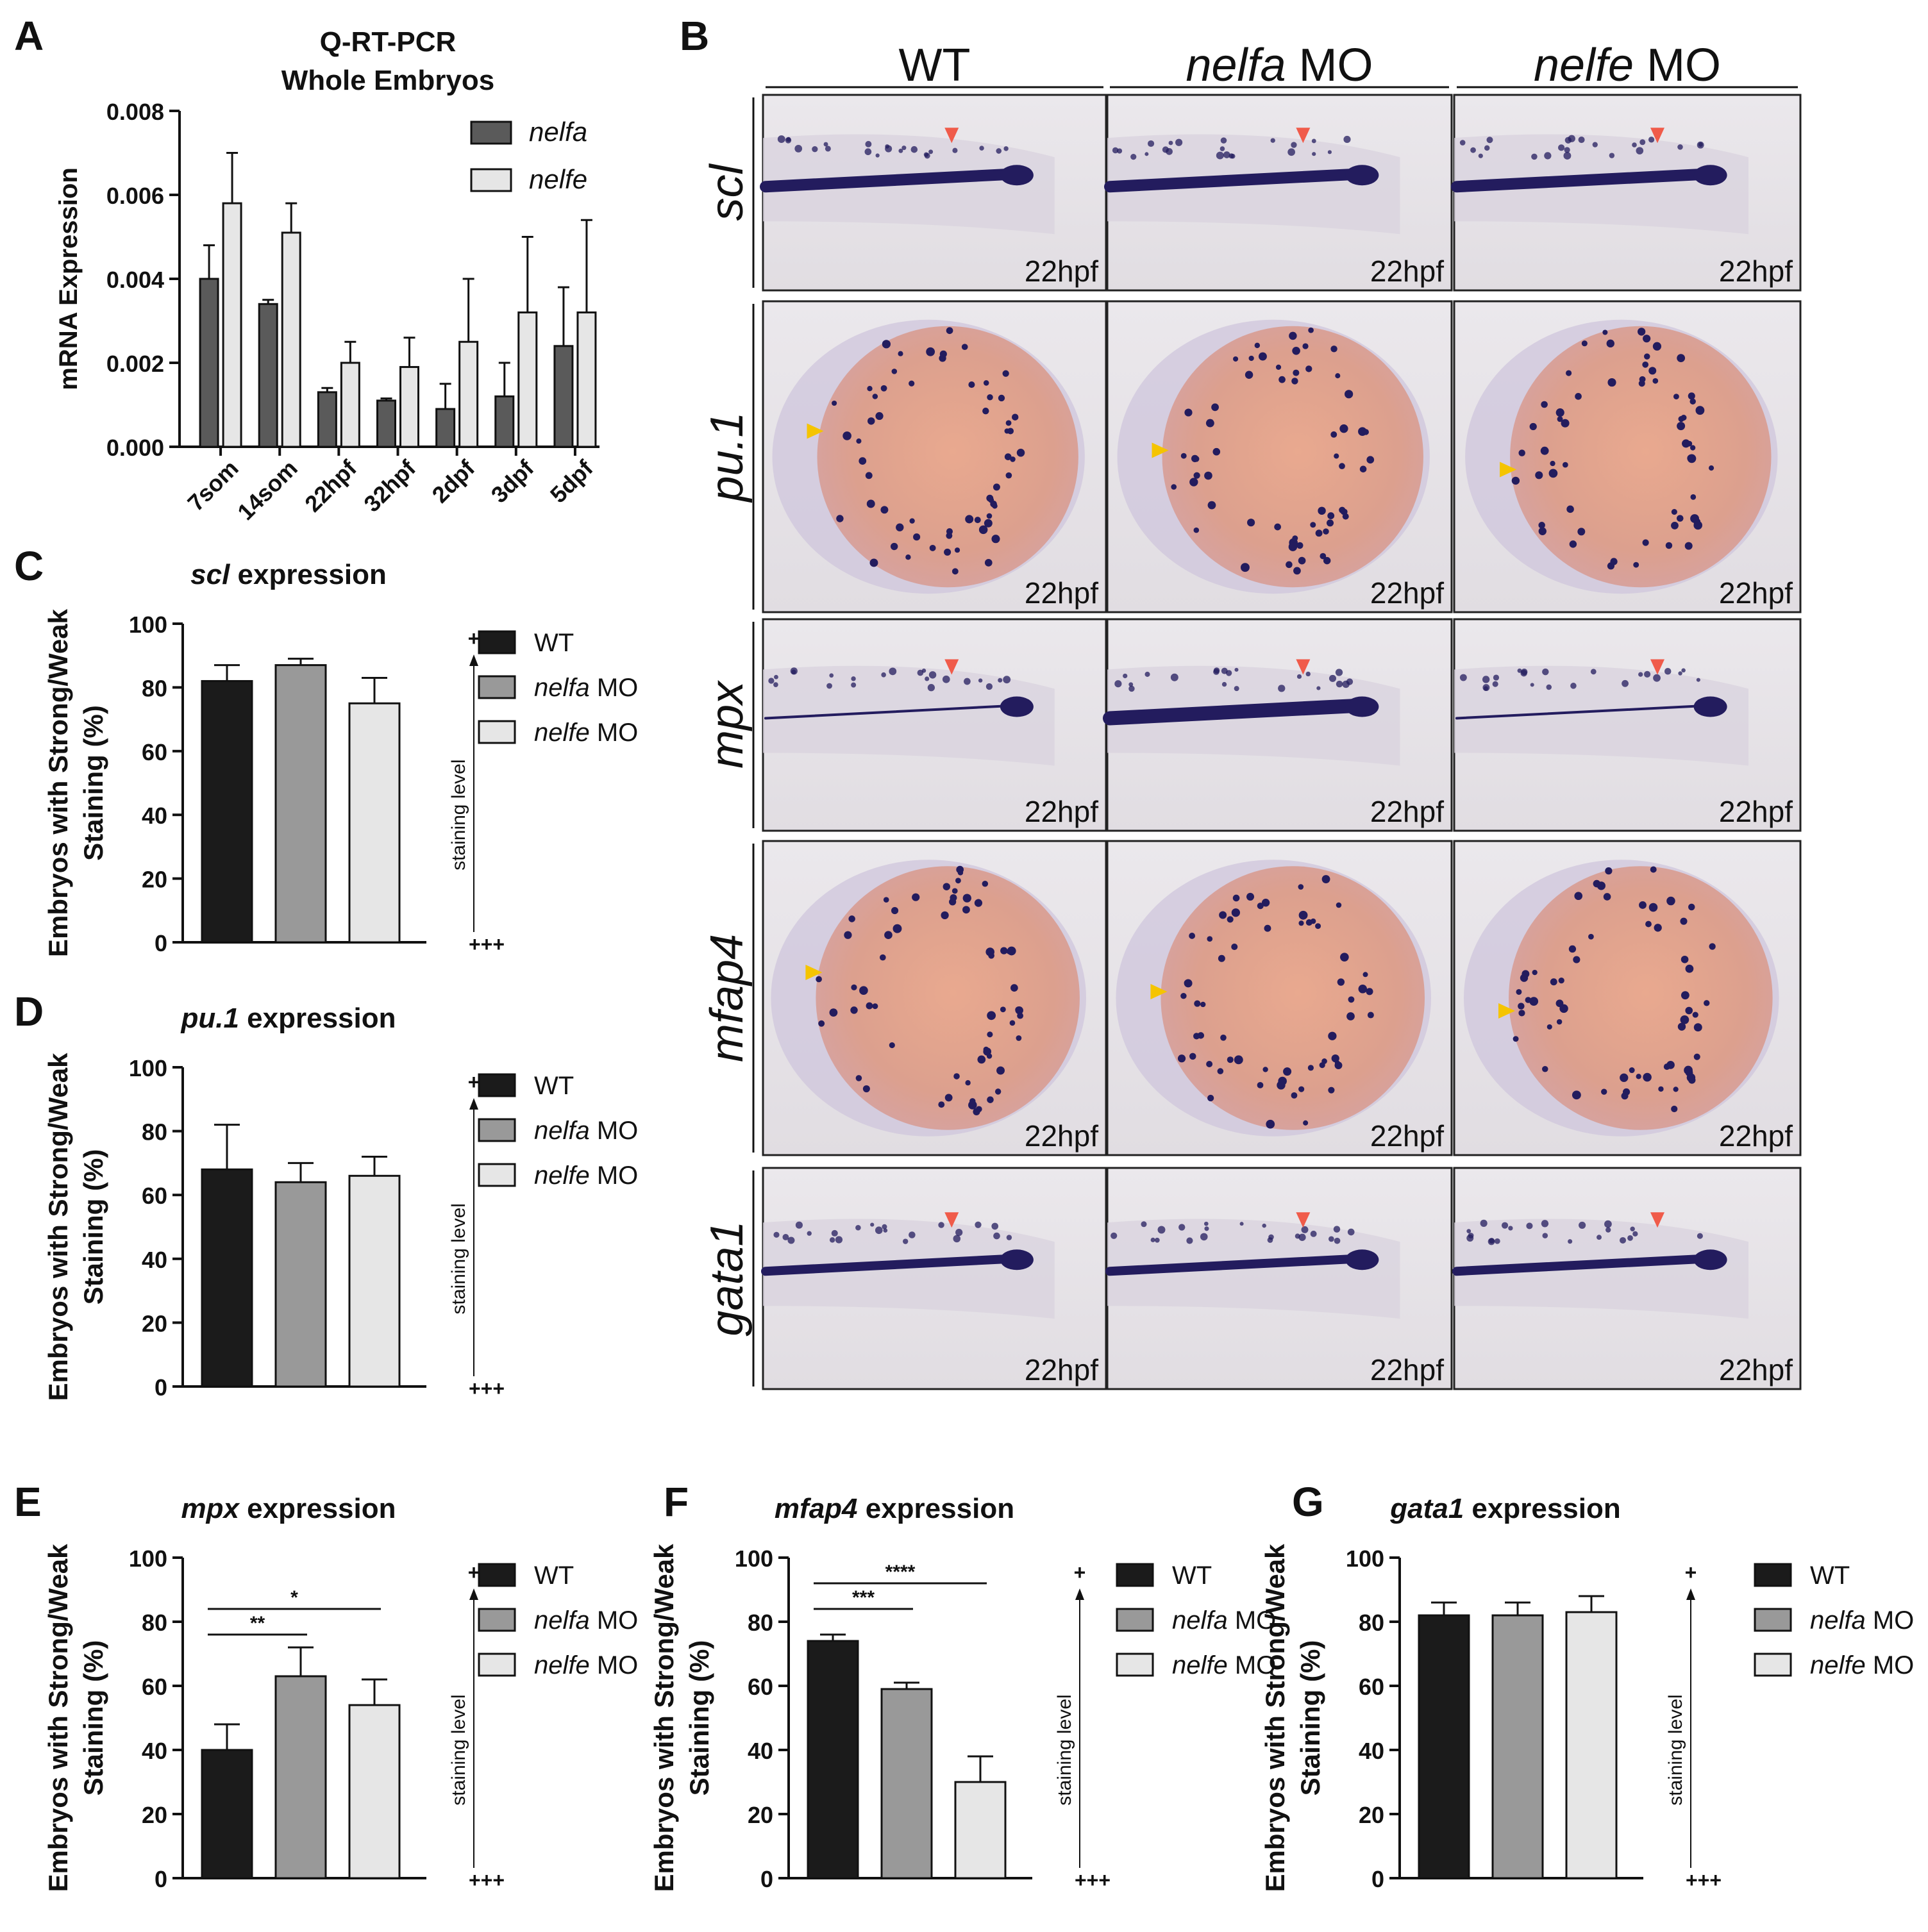  Describe the element at coordinates (1517, 1747) in the screenshot. I see `bar-nelfa-MO` at that location.